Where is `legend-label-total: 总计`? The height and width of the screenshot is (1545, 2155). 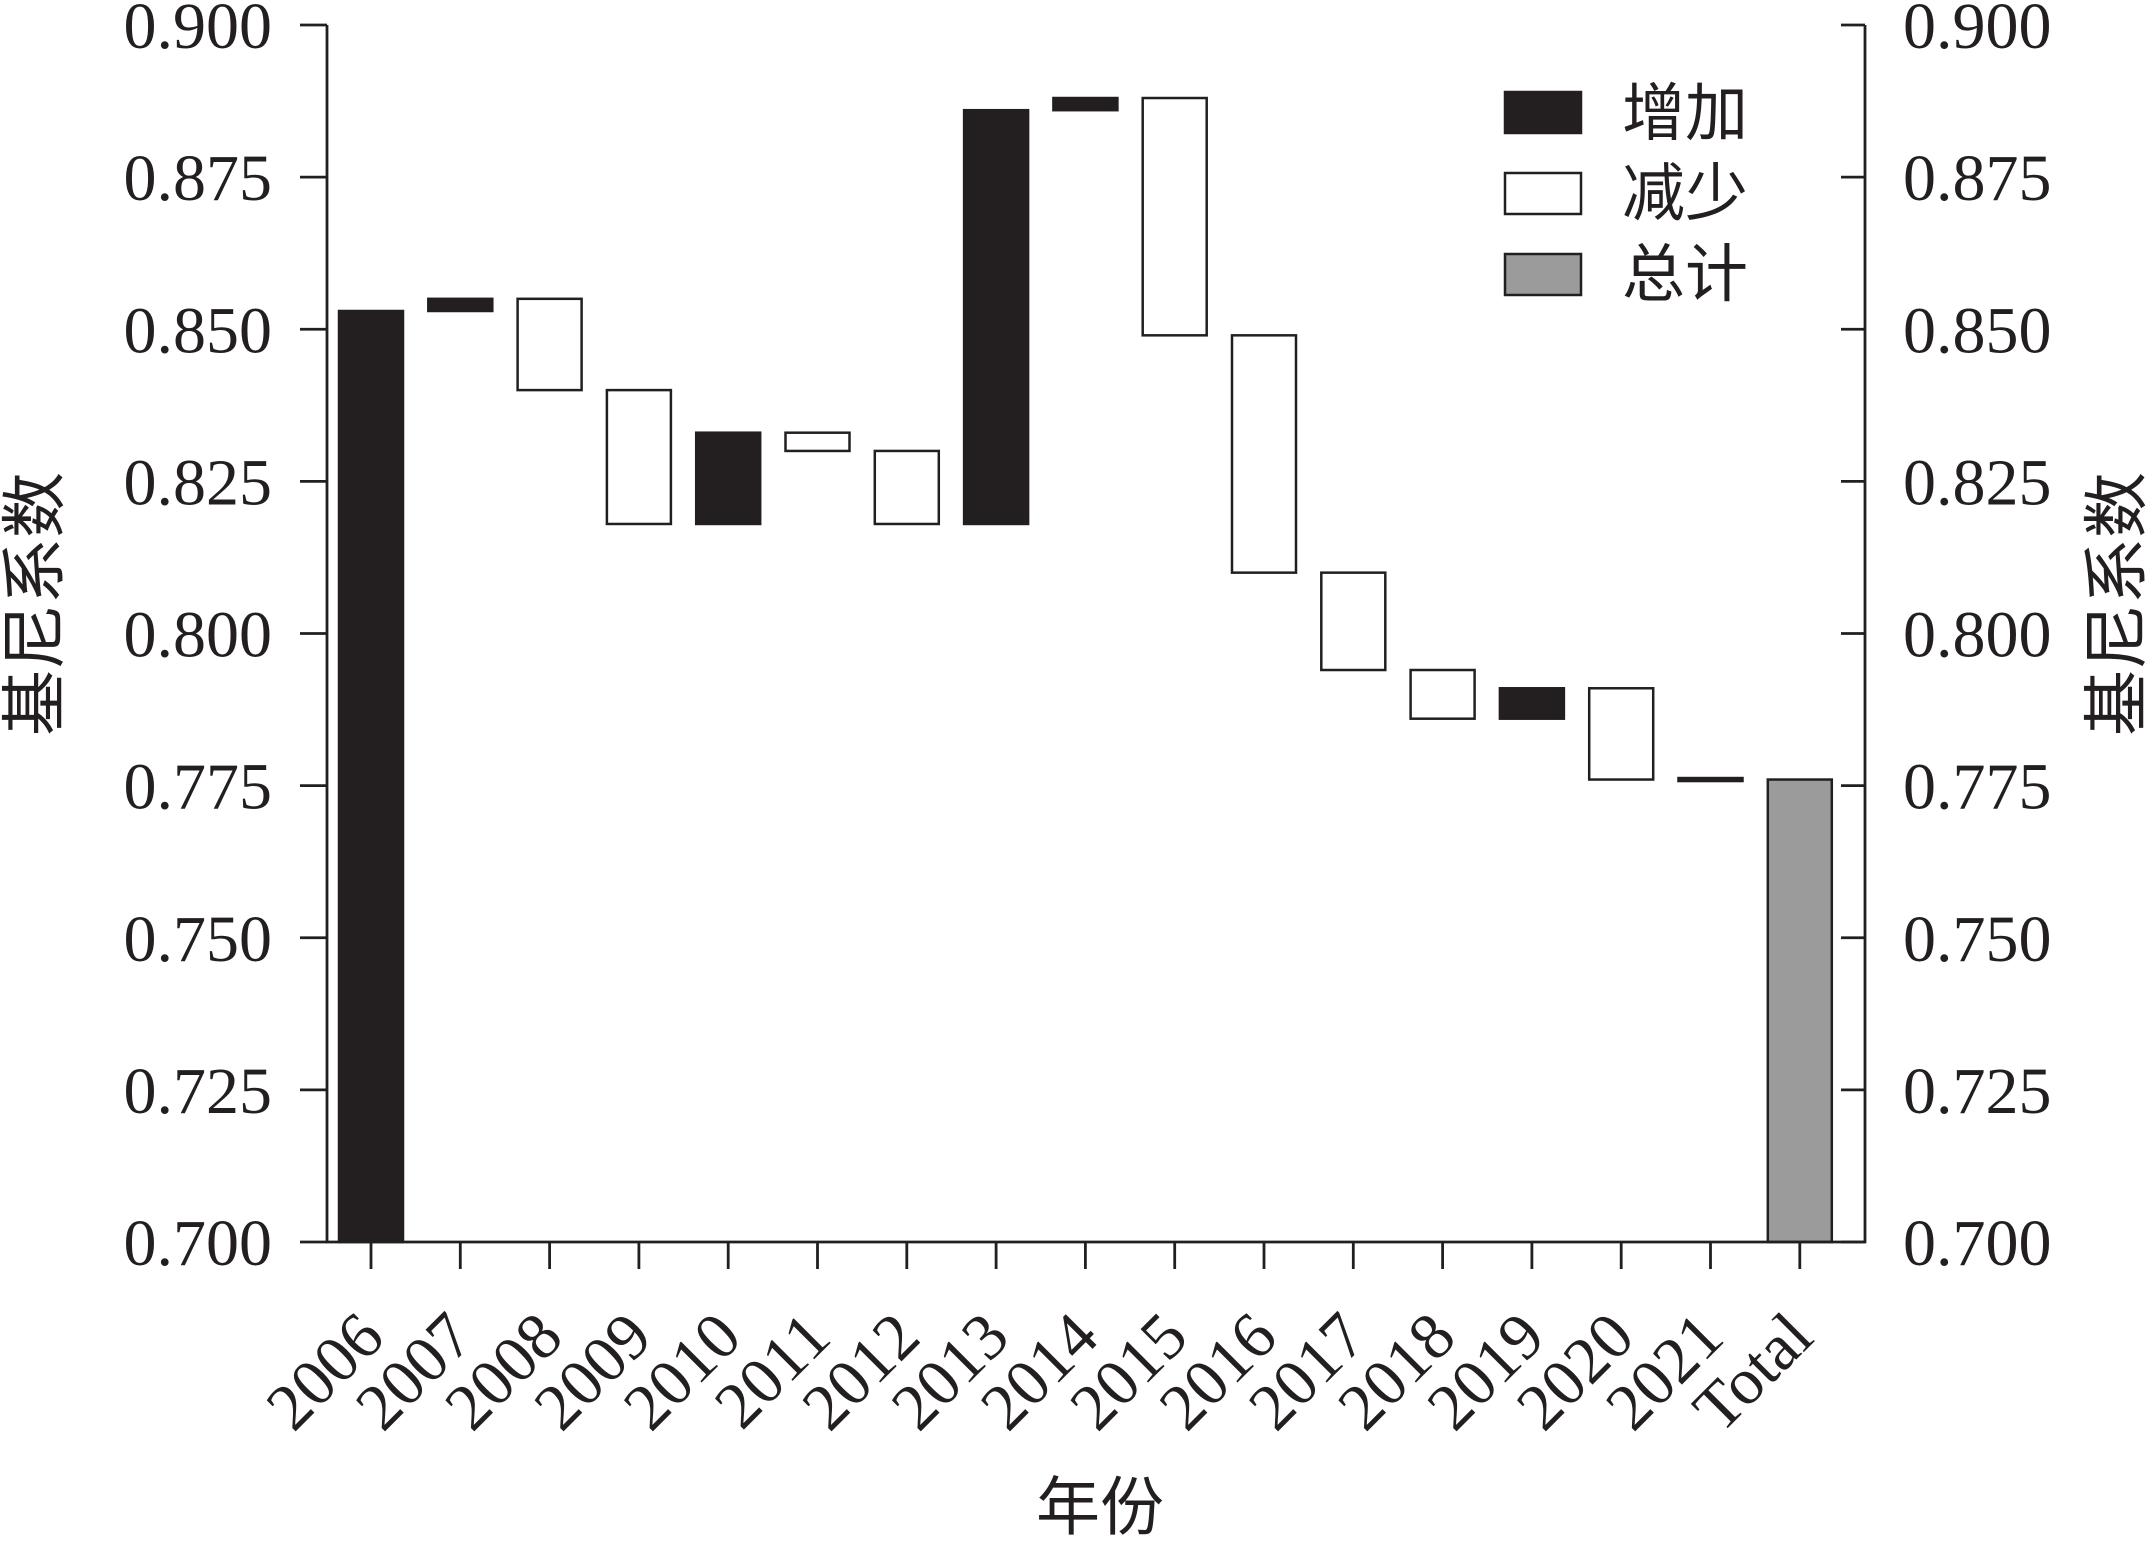
legend-label-total: 总计 is located at coordinates (1685, 275).